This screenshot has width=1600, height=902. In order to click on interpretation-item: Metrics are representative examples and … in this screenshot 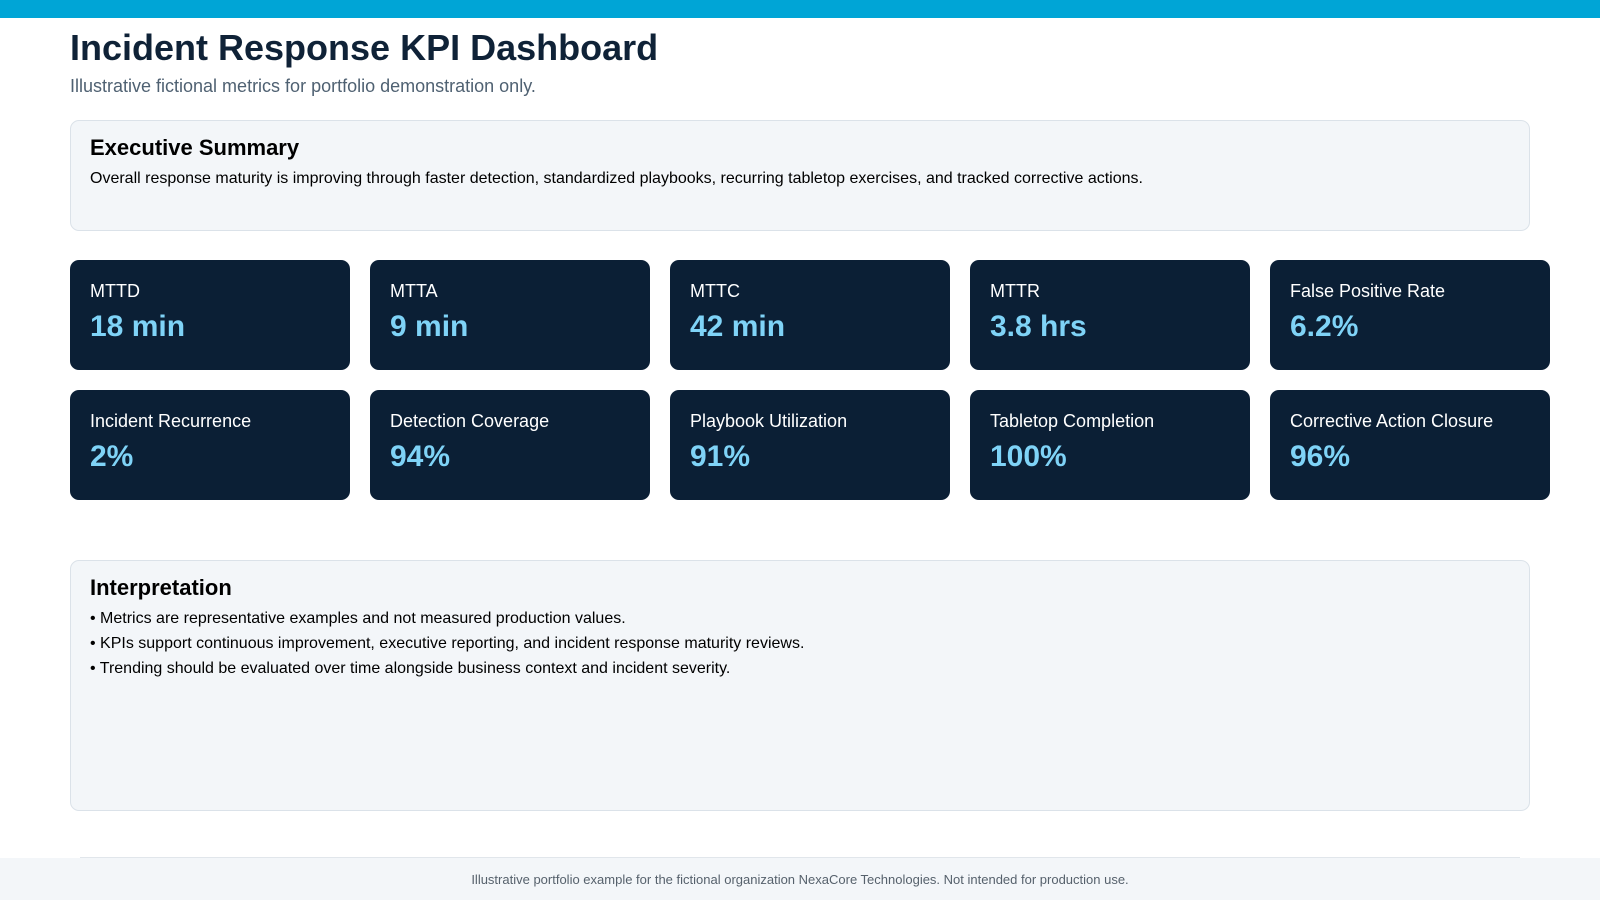, I will do `click(800, 619)`.